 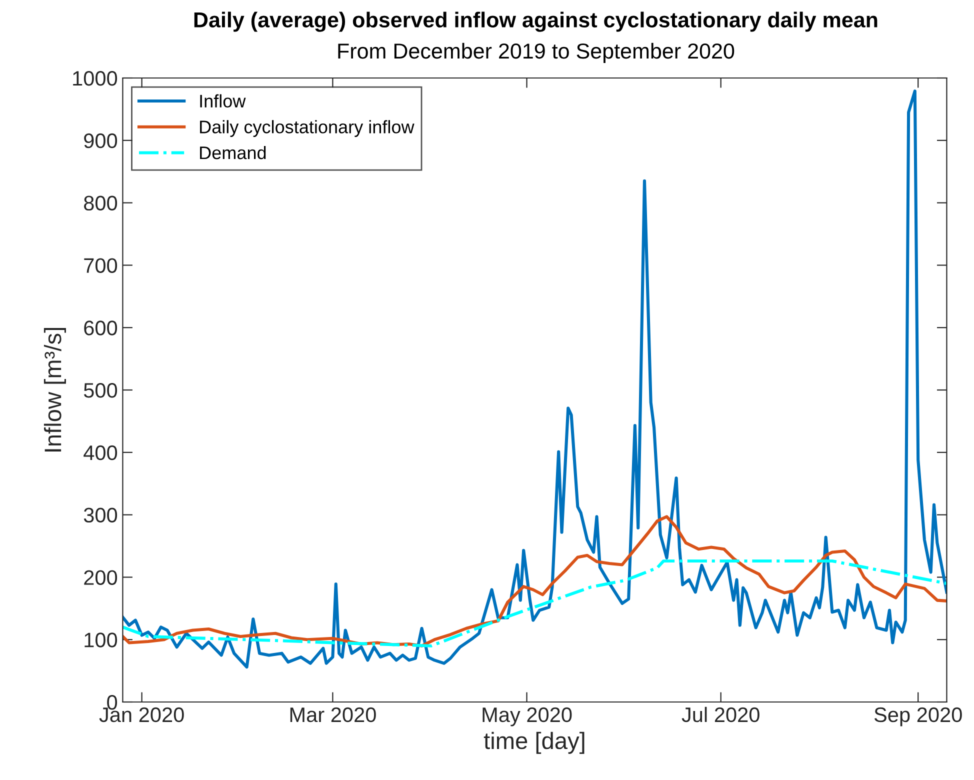 I want to click on y-tick-label: 200, so click(x=101, y=577).